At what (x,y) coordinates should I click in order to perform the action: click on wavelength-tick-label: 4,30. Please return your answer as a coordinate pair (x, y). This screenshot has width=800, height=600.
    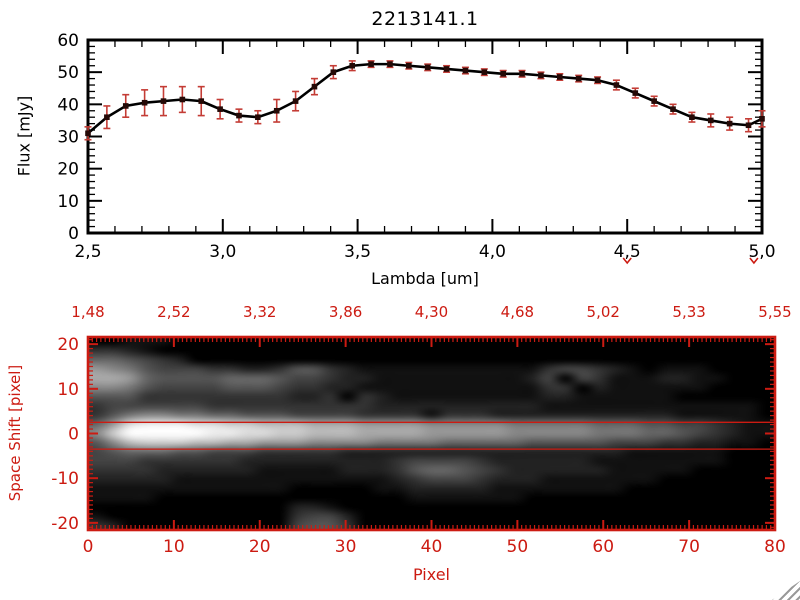
    Looking at the image, I should click on (431, 312).